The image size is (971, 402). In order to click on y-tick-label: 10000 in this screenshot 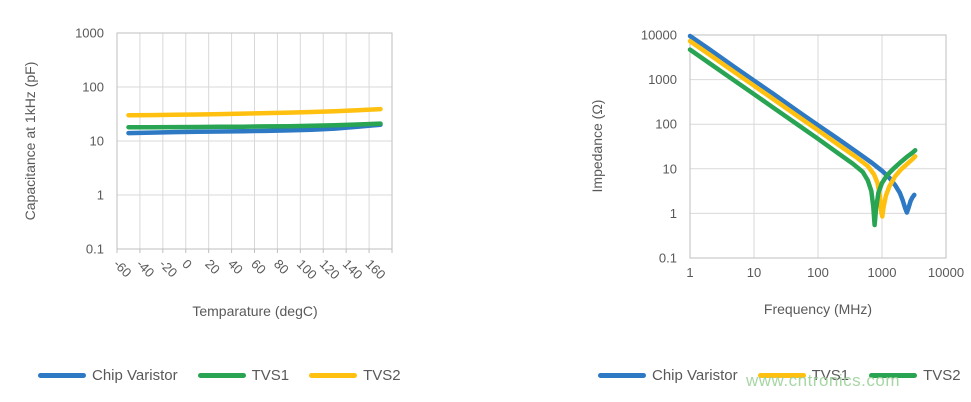, I will do `click(659, 35)`.